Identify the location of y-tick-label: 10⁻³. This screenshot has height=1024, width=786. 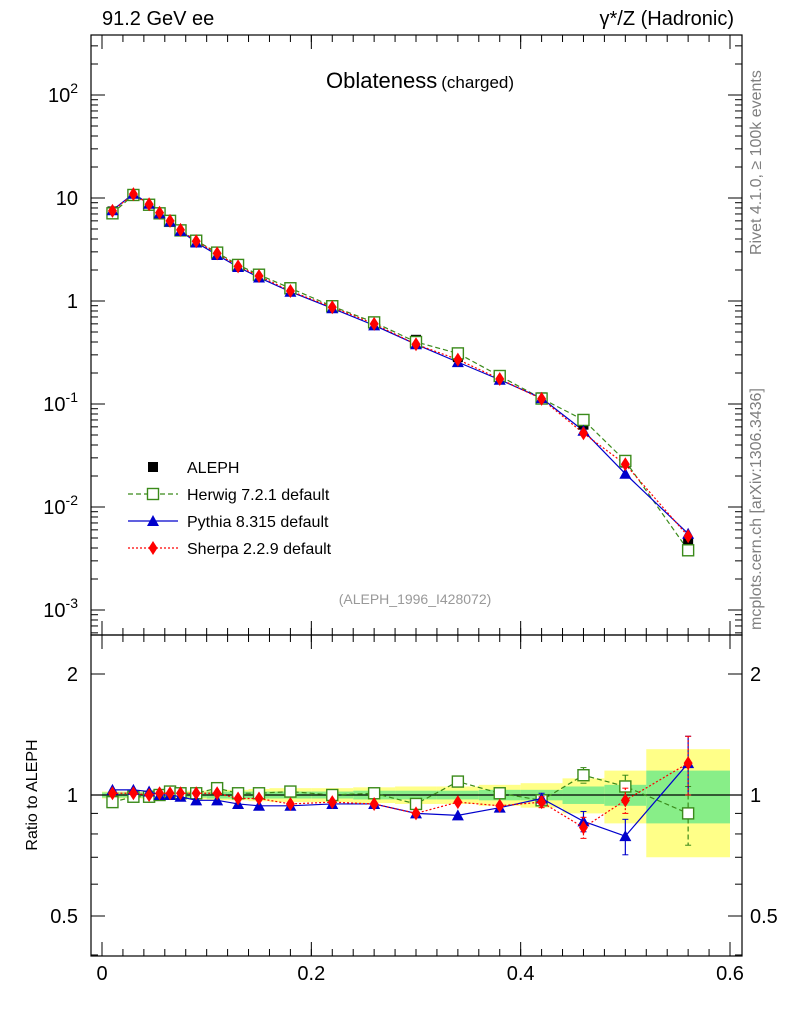
(60, 608).